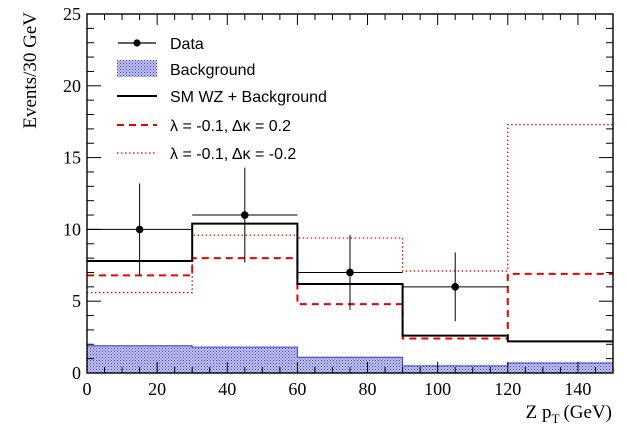 The height and width of the screenshot is (429, 626). Describe the element at coordinates (368, 389) in the screenshot. I see `x-tick-label: 80` at that location.